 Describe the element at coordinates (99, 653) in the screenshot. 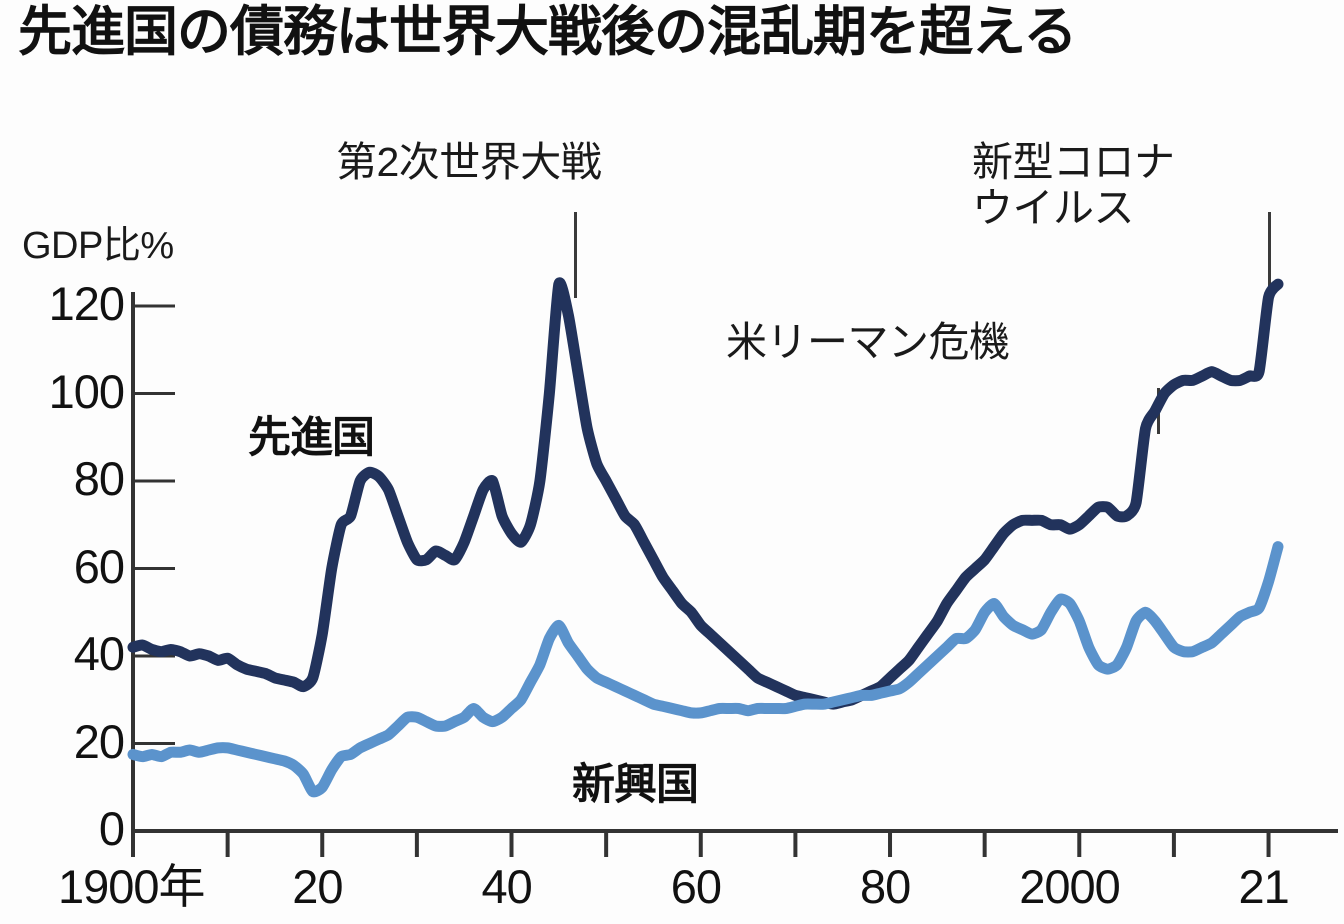

I see `y-tick-label: 40` at that location.